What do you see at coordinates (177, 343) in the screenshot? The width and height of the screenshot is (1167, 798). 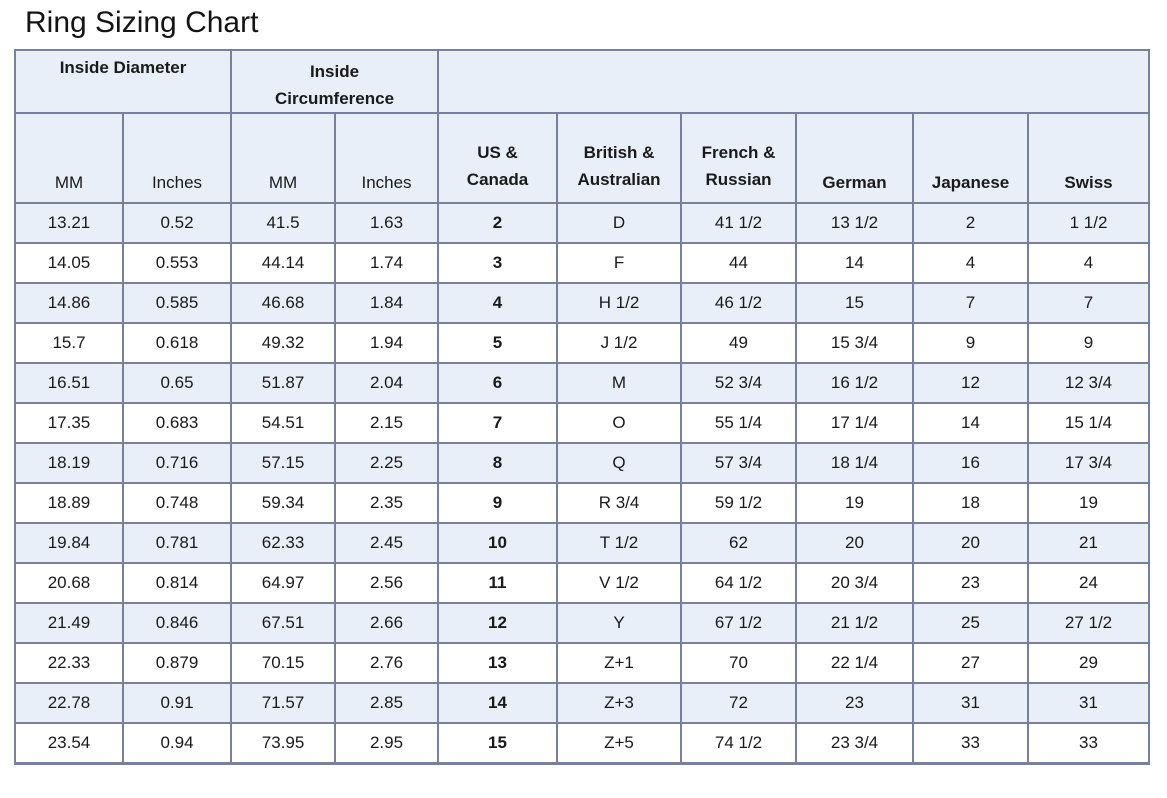 I see `table-cell: 0.618` at bounding box center [177, 343].